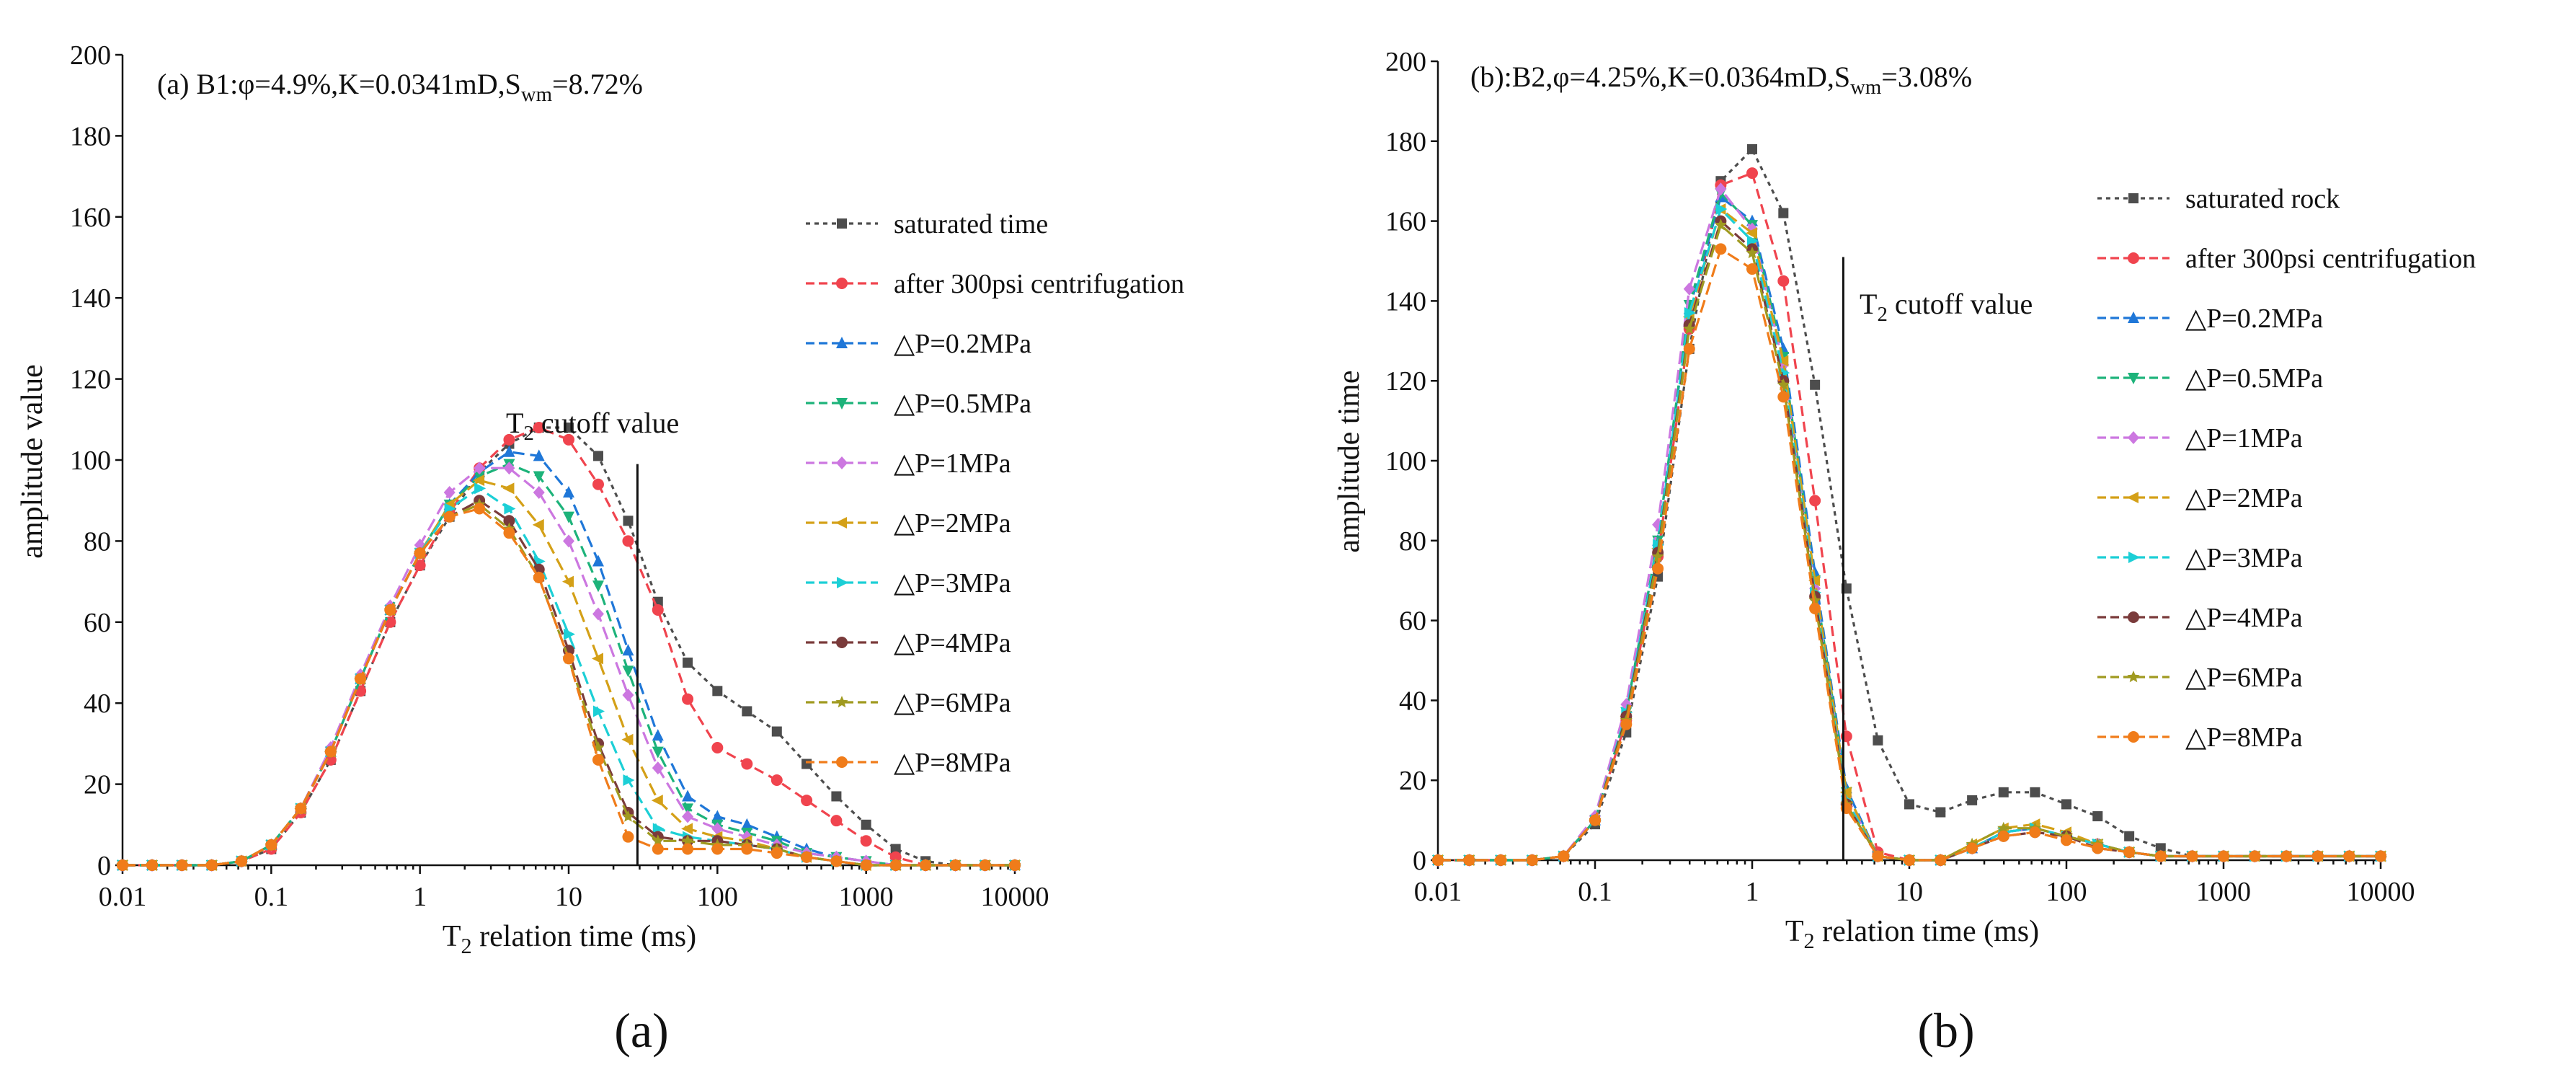 The height and width of the screenshot is (1070, 2576). Describe the element at coordinates (962, 344) in the screenshot. I see `legend-label: △P=0.2MPa` at that location.